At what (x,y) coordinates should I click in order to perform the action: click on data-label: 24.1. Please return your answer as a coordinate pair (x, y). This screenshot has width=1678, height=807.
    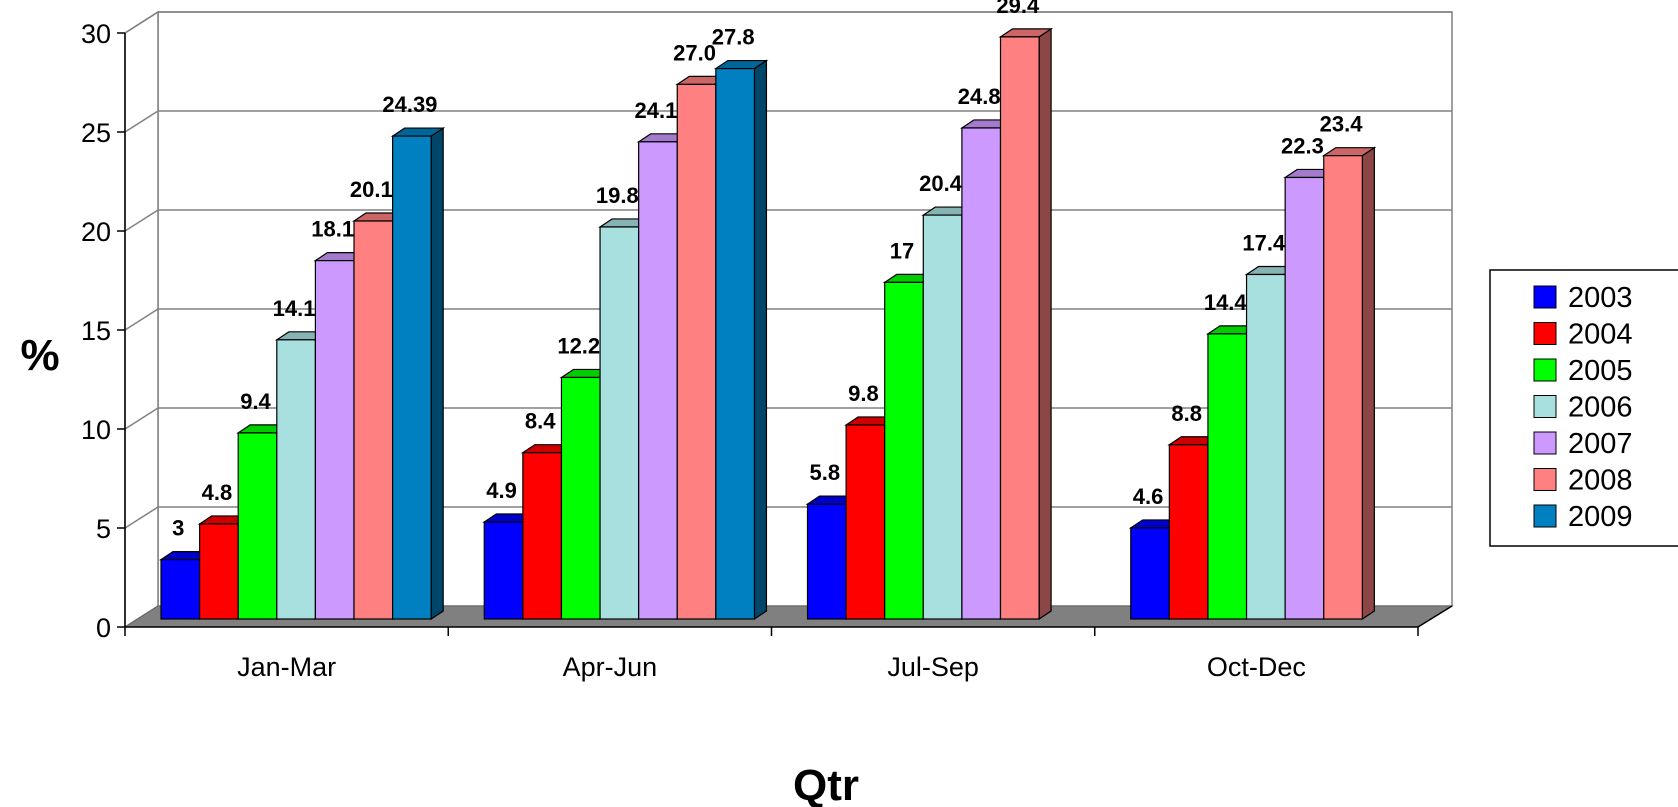
    Looking at the image, I should click on (656, 110).